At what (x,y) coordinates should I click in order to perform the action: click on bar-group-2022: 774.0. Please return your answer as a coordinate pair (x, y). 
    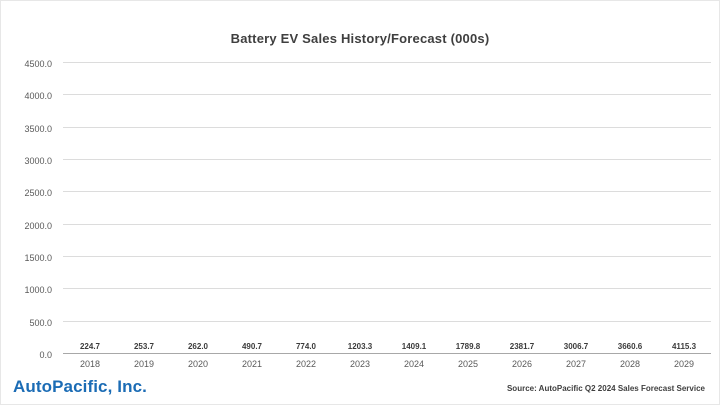
    Looking at the image, I should click on (306, 348).